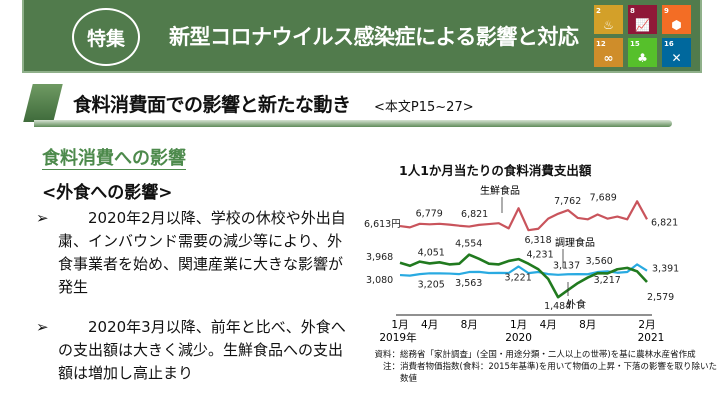  I want to click on note-source: 資料： 総務省「家計調査」(全国・用途分類・二人以上の世帯)を基に農林水産省作成, so click(535, 355).